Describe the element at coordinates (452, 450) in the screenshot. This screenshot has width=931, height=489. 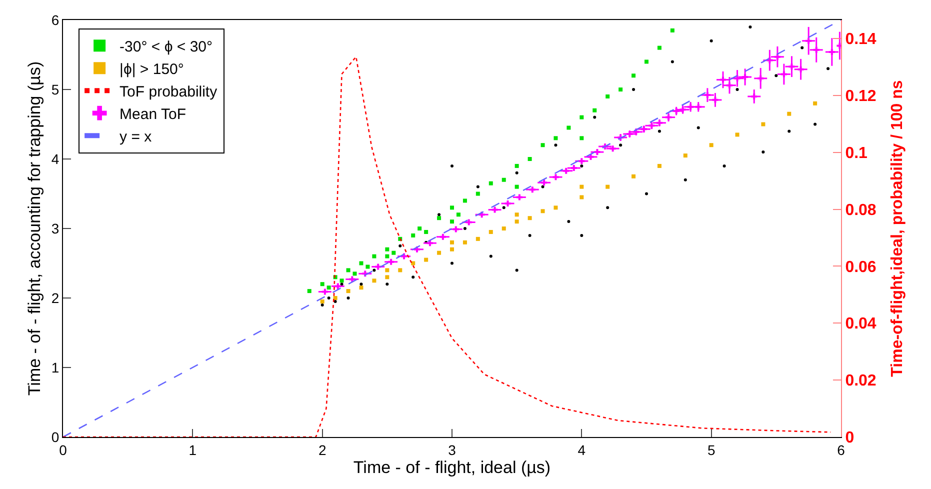
I see `x-tick-label: 3` at that location.